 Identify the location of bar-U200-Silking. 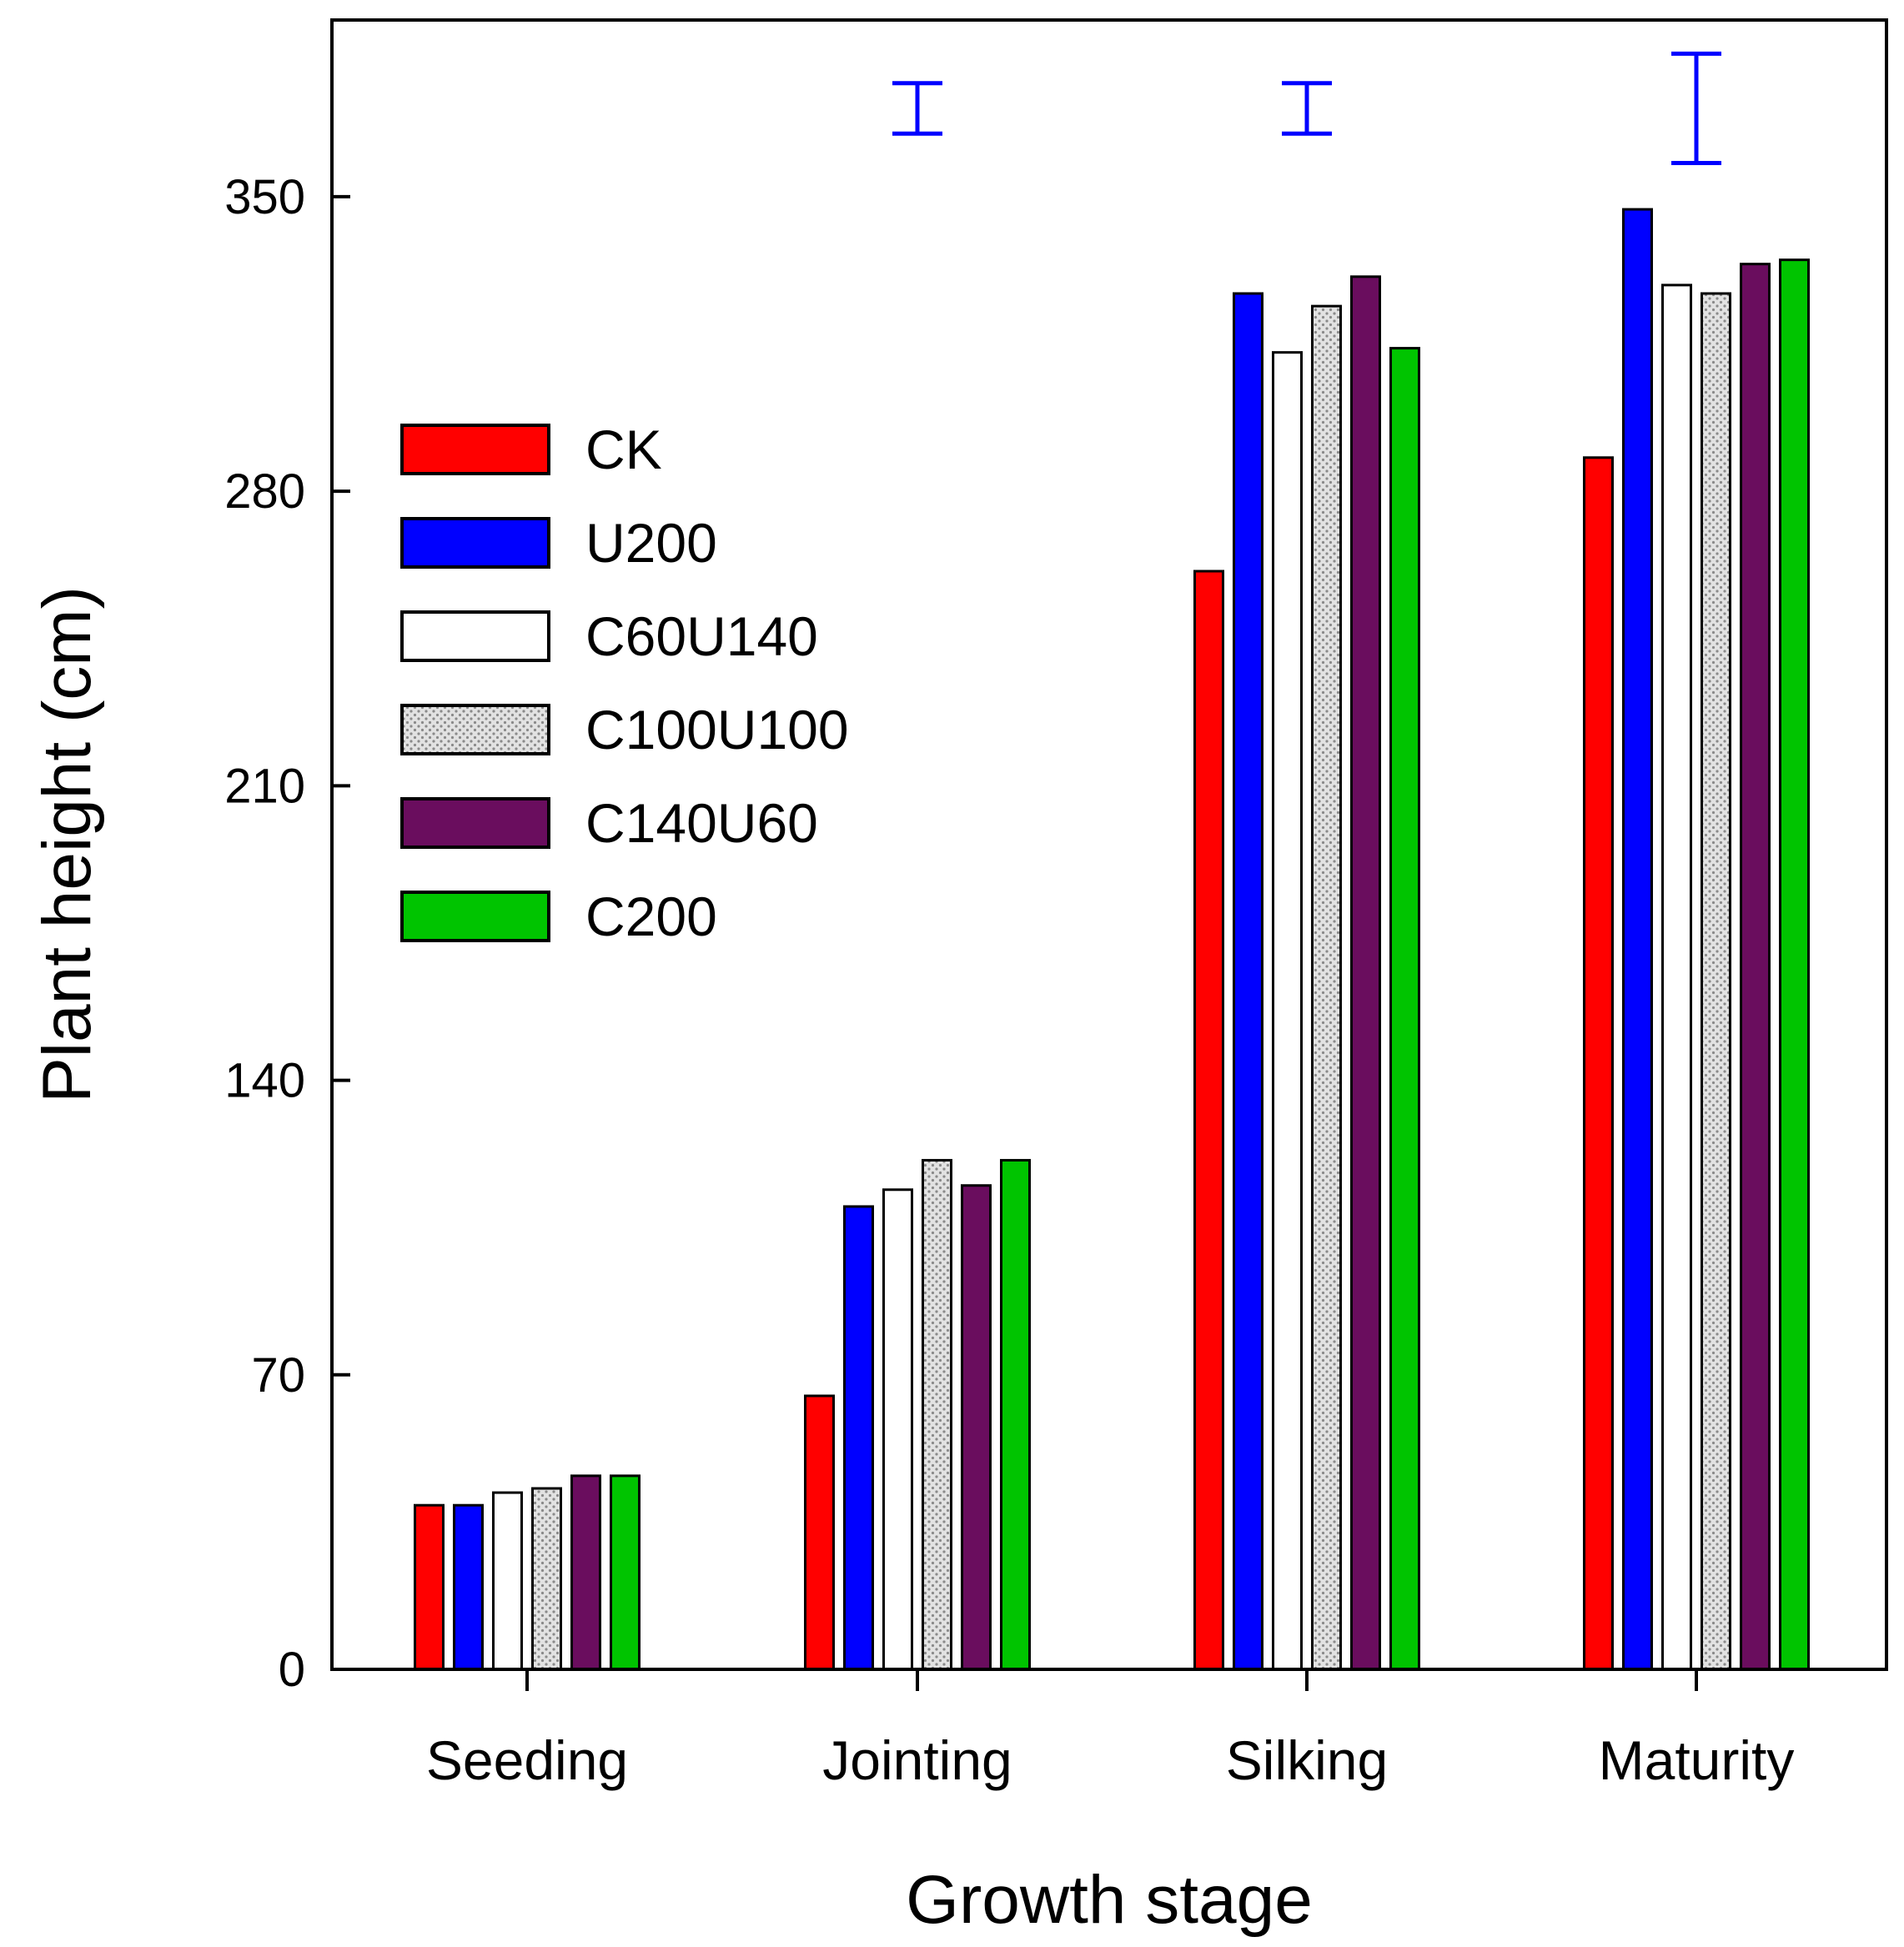
(1248, 982).